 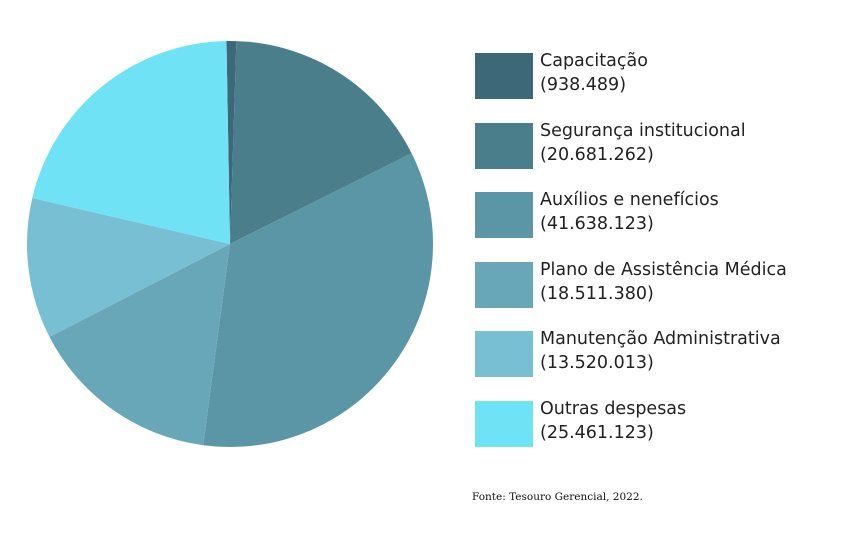 I want to click on source-note: Fonte: Tesouro Gerencial, 2022., so click(x=557, y=497).